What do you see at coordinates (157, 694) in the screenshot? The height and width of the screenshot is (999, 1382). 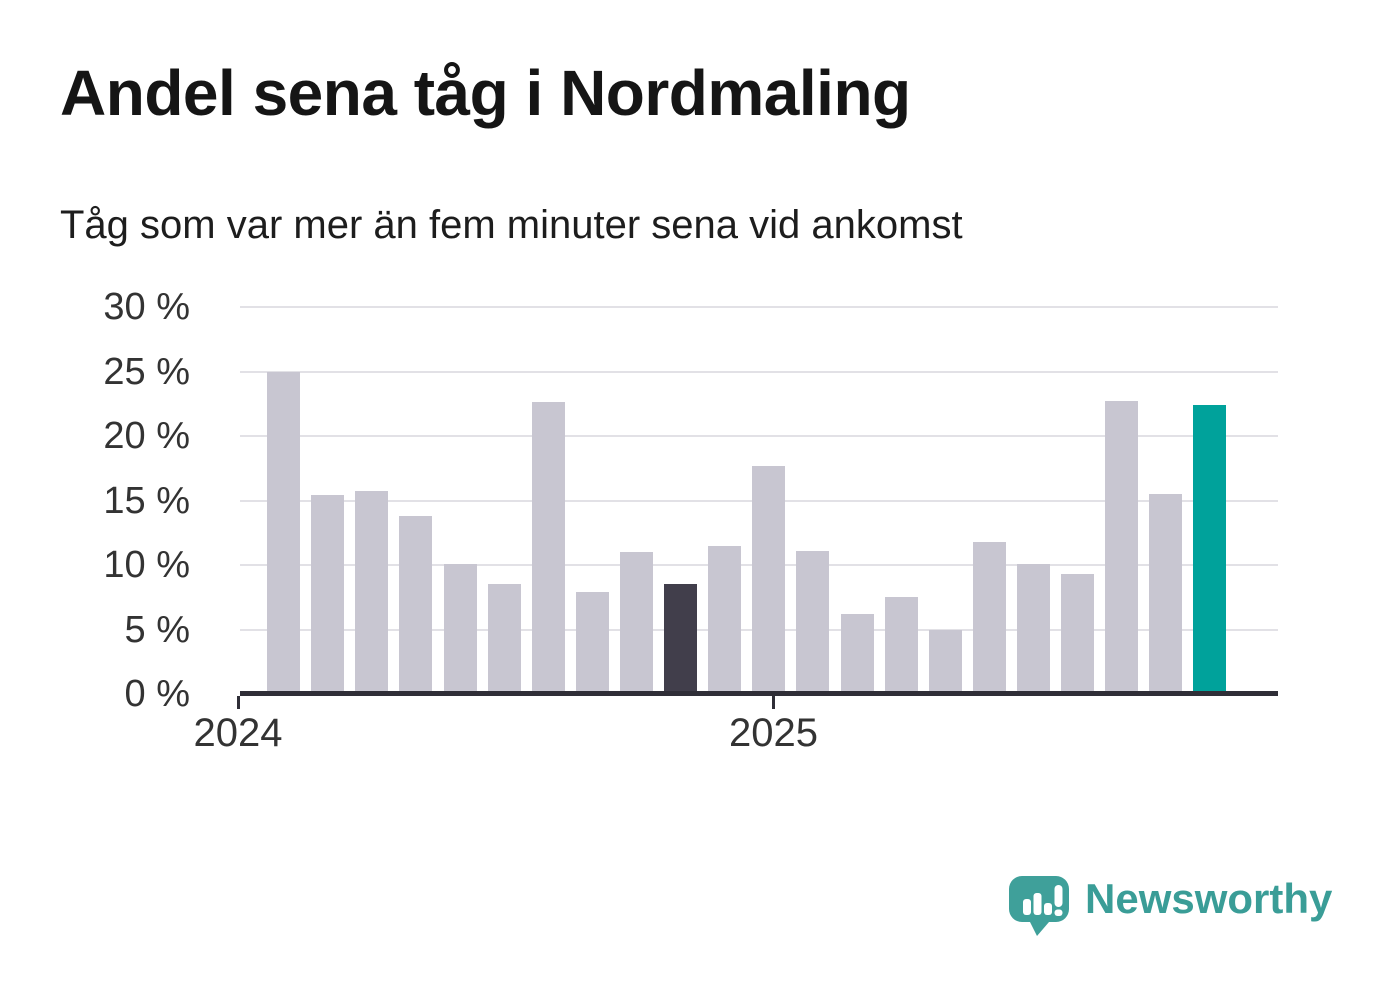 I see `y-axis-tick-label: 0 %` at bounding box center [157, 694].